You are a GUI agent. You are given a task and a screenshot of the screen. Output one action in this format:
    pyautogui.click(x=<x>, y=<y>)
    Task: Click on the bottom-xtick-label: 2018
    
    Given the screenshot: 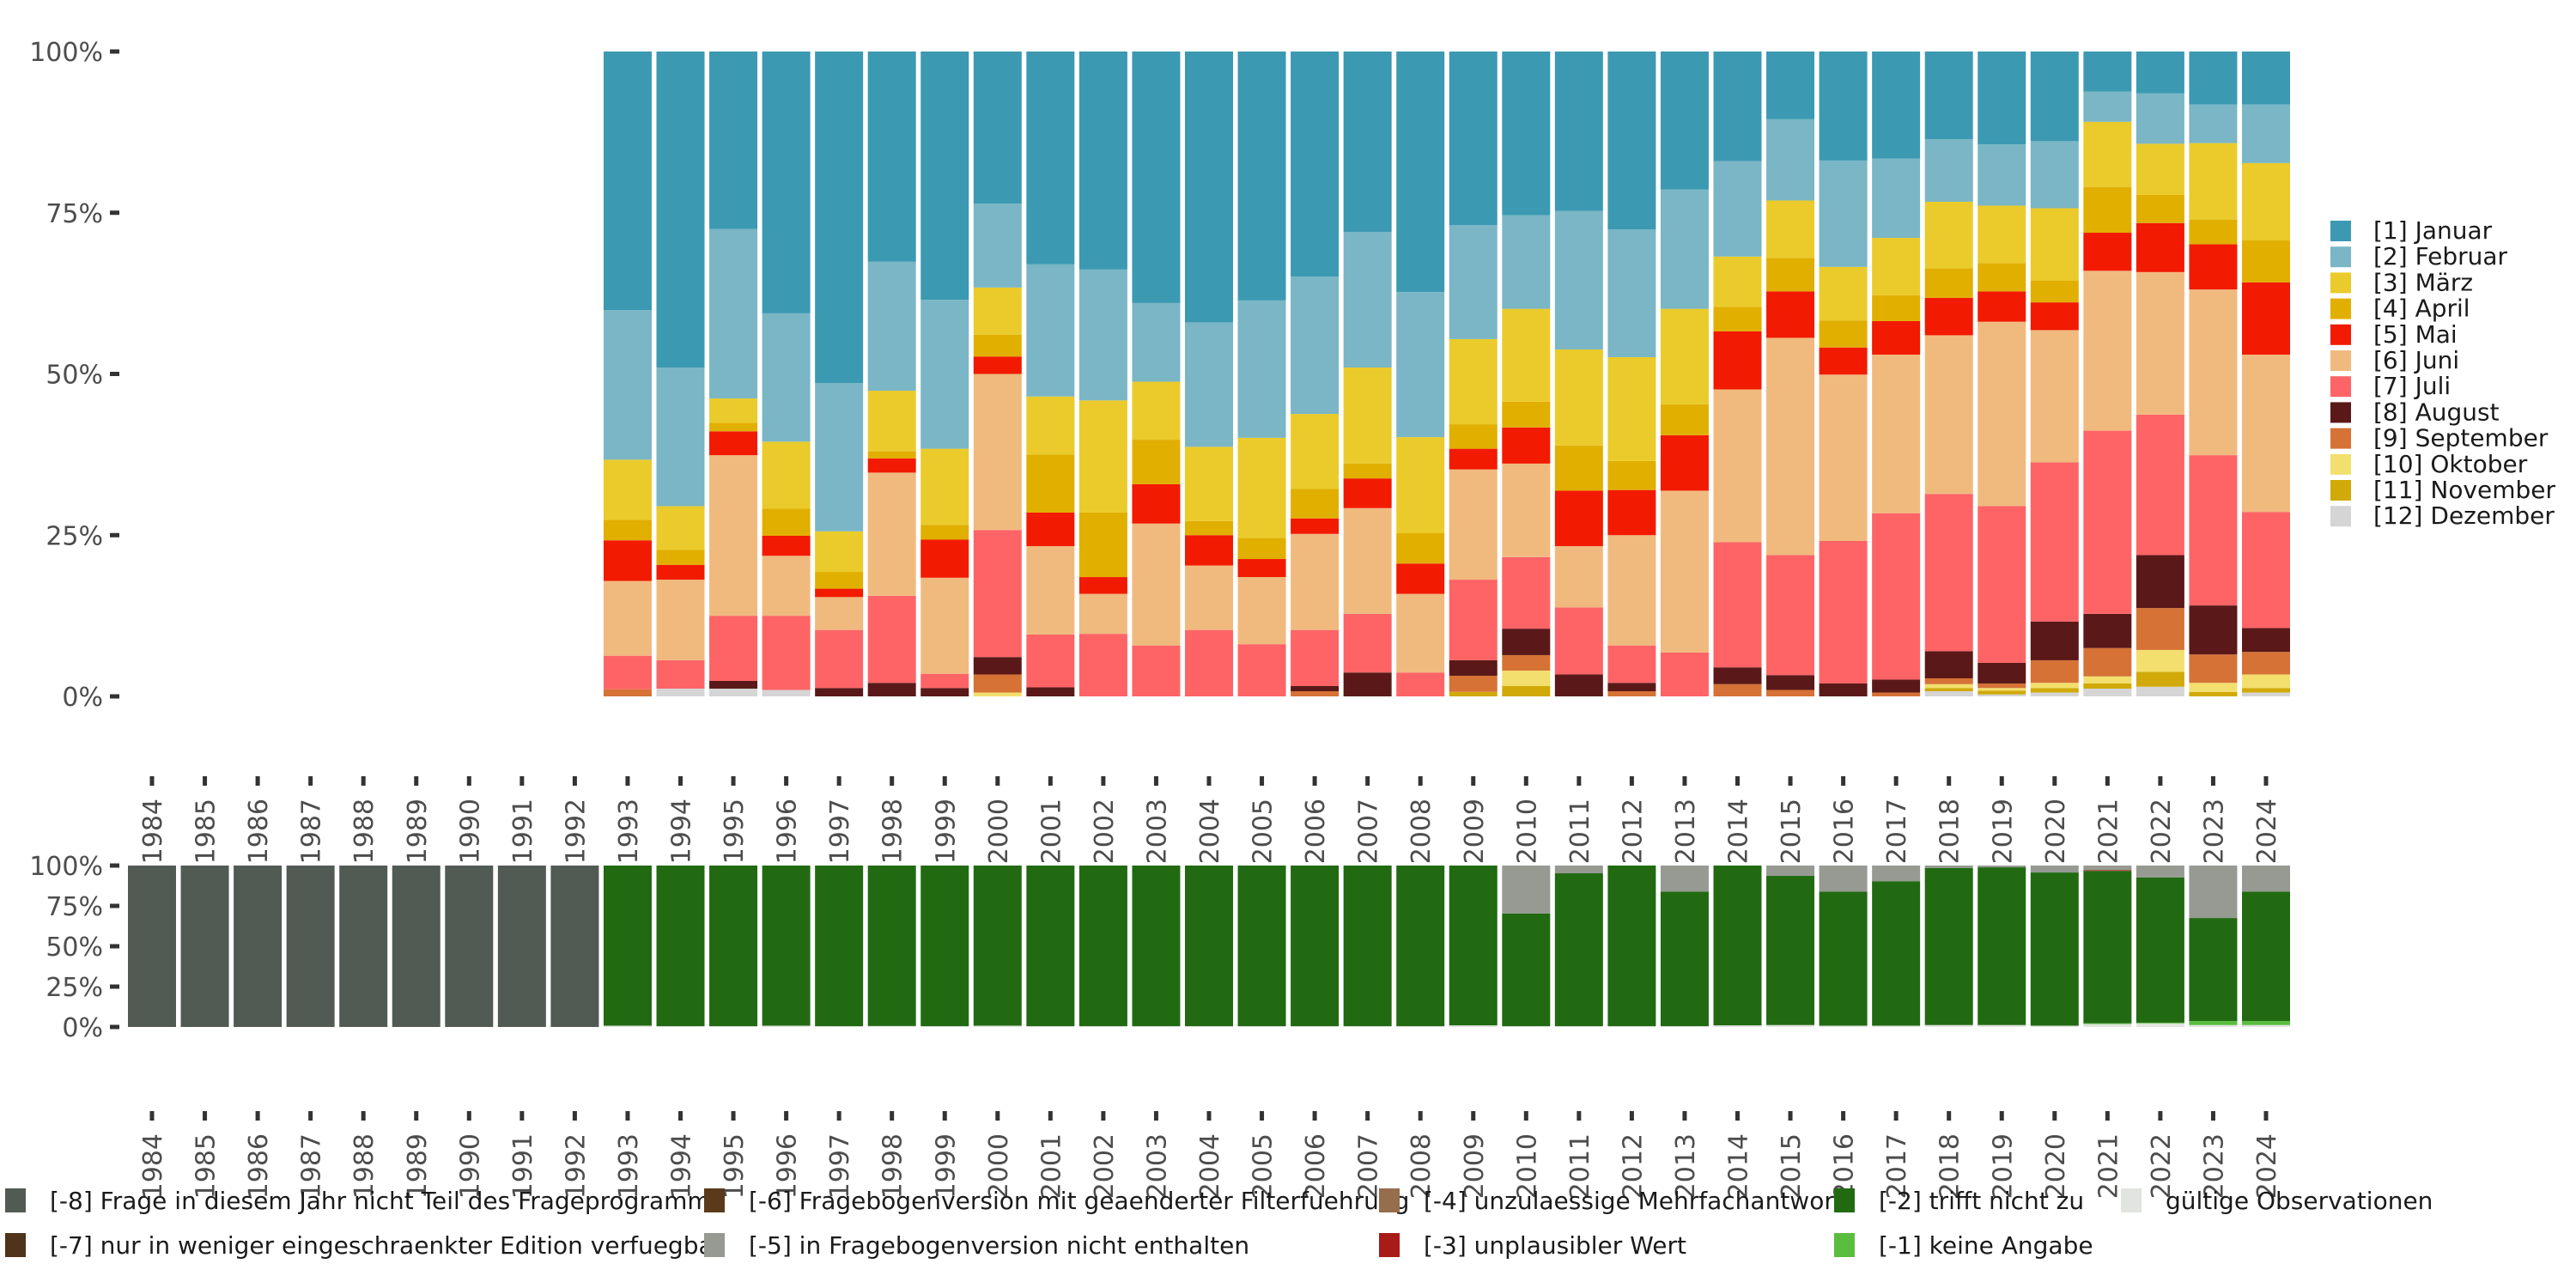 What is the action you would take?
    pyautogui.click(x=1950, y=1166)
    